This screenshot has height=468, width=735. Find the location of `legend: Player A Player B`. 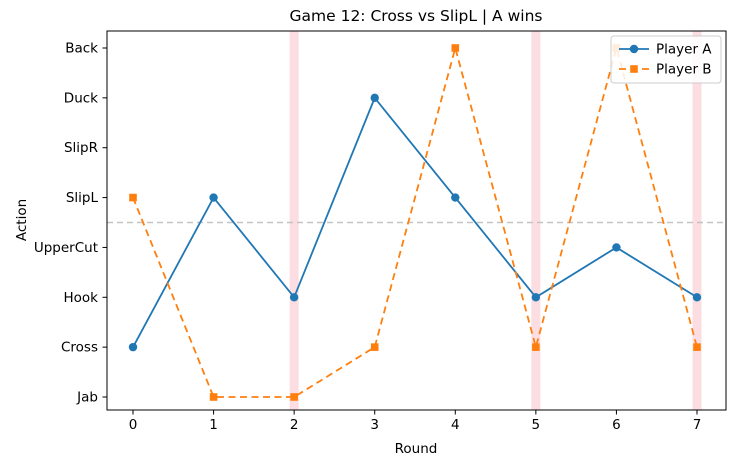

legend: Player A Player B is located at coordinates (666, 59).